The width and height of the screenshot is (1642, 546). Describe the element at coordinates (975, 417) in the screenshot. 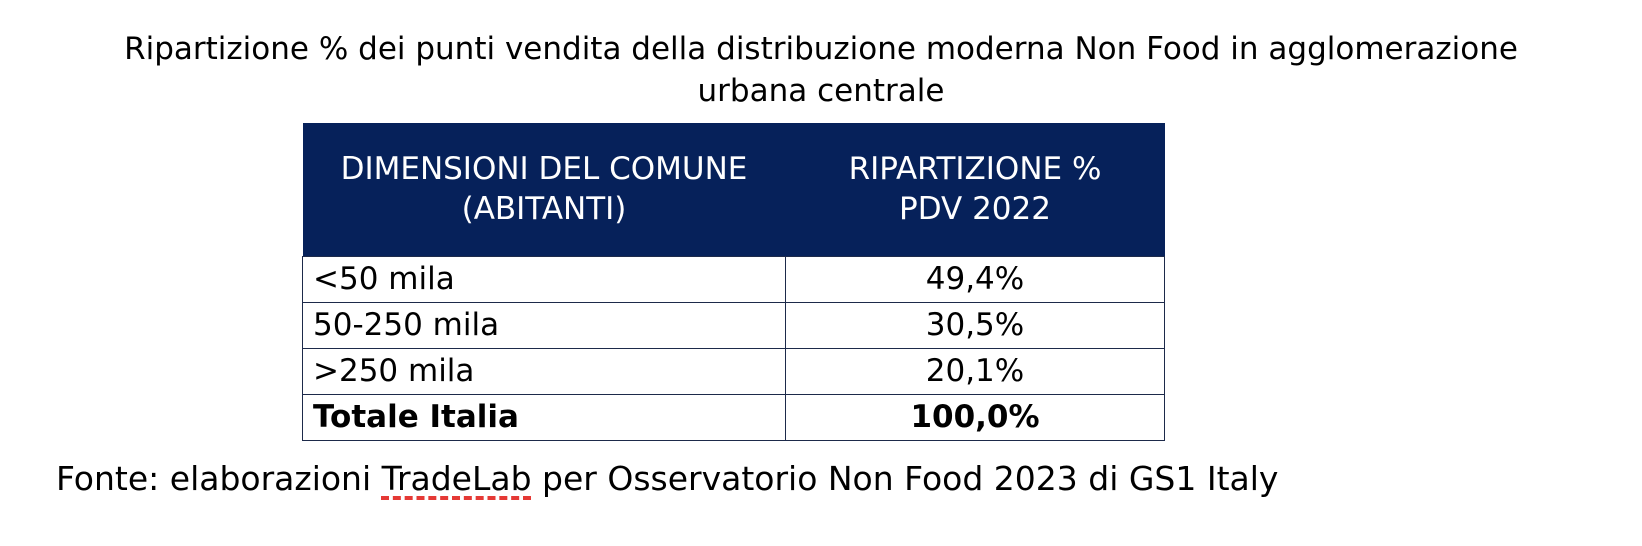

I see `total-value: 100,0%` at that location.